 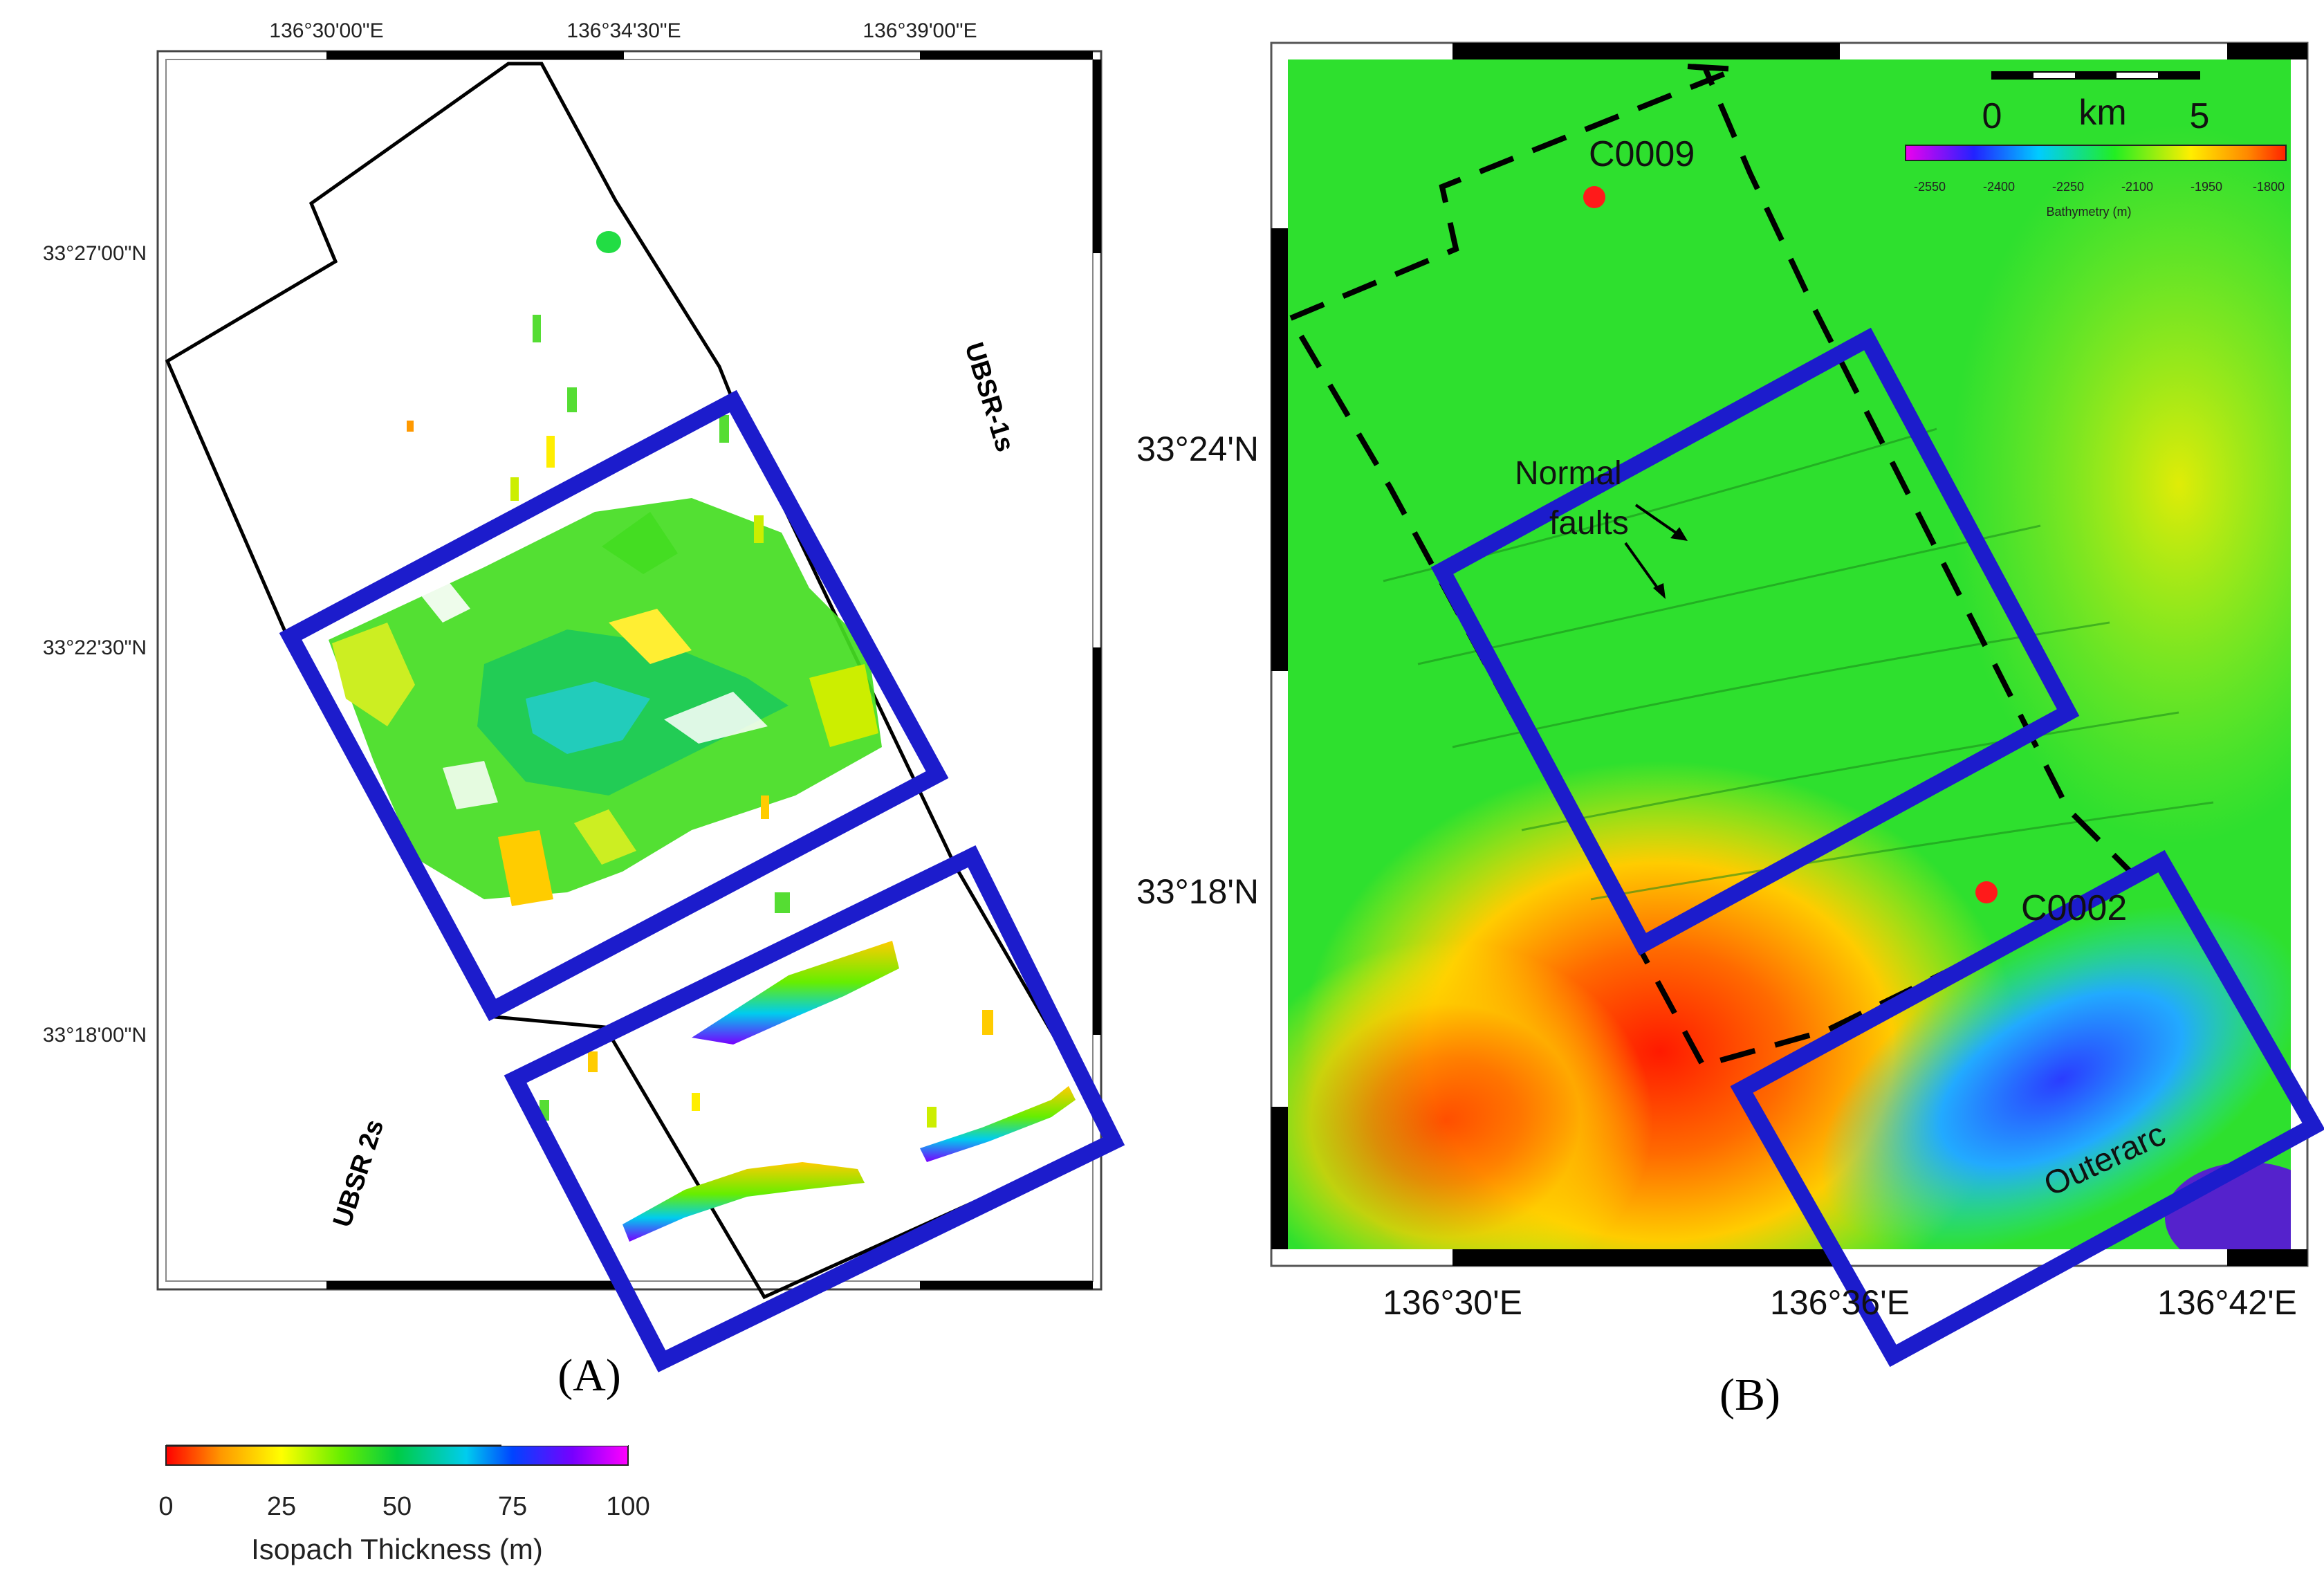 I want to click on panel-b-left-tick: 33°24'N, so click(x=1197, y=449).